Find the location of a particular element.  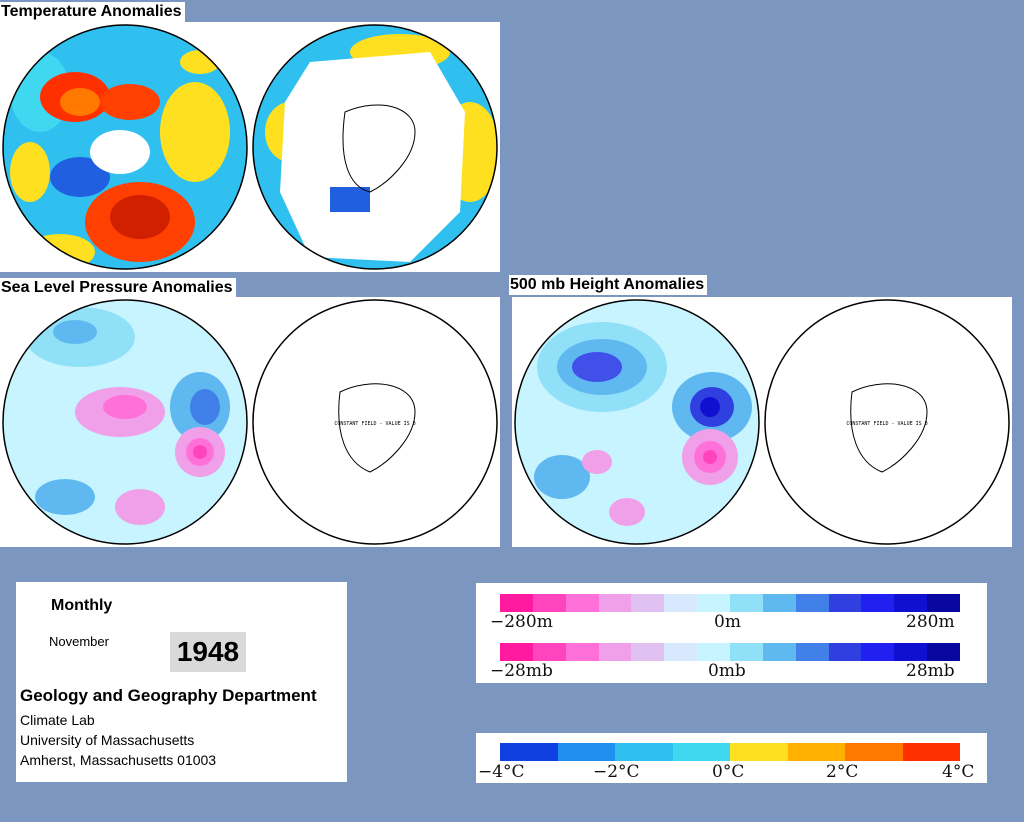

height-panel-title: 500 mb Height Anomalies is located at coordinates (608, 285).